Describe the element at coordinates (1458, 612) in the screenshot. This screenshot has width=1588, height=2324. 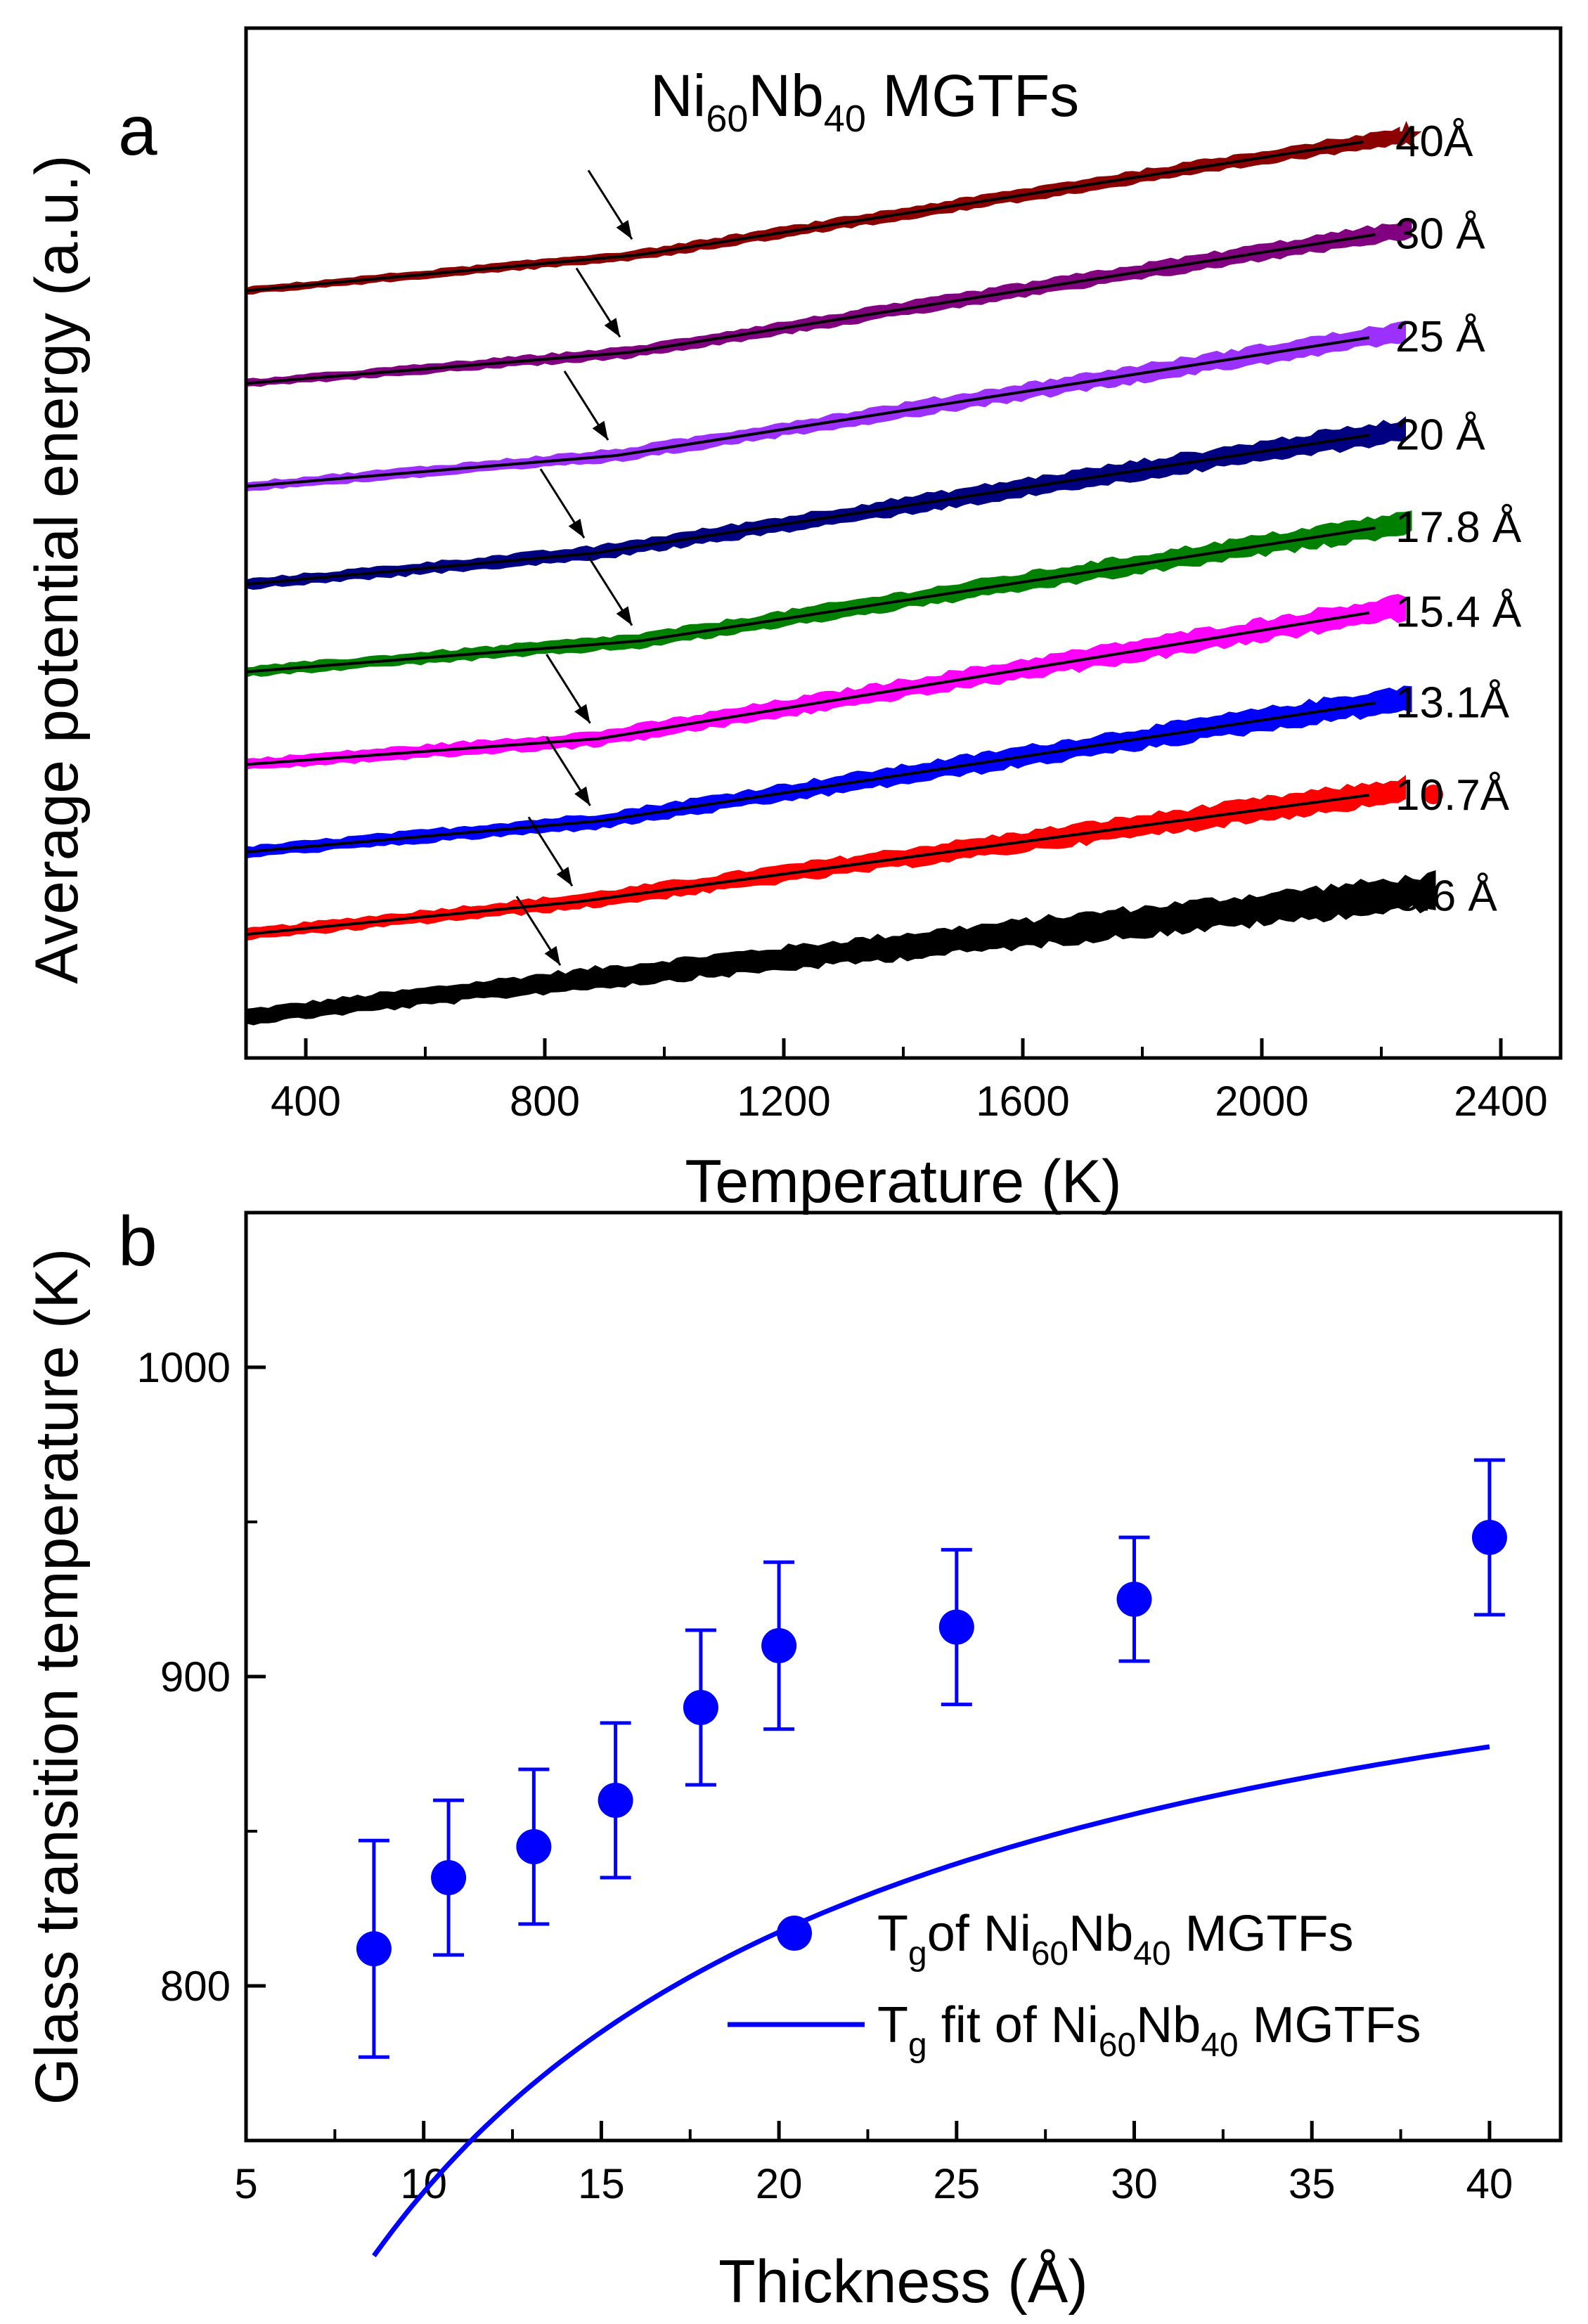
I see `series-label-15-4: 15.4 Å` at that location.